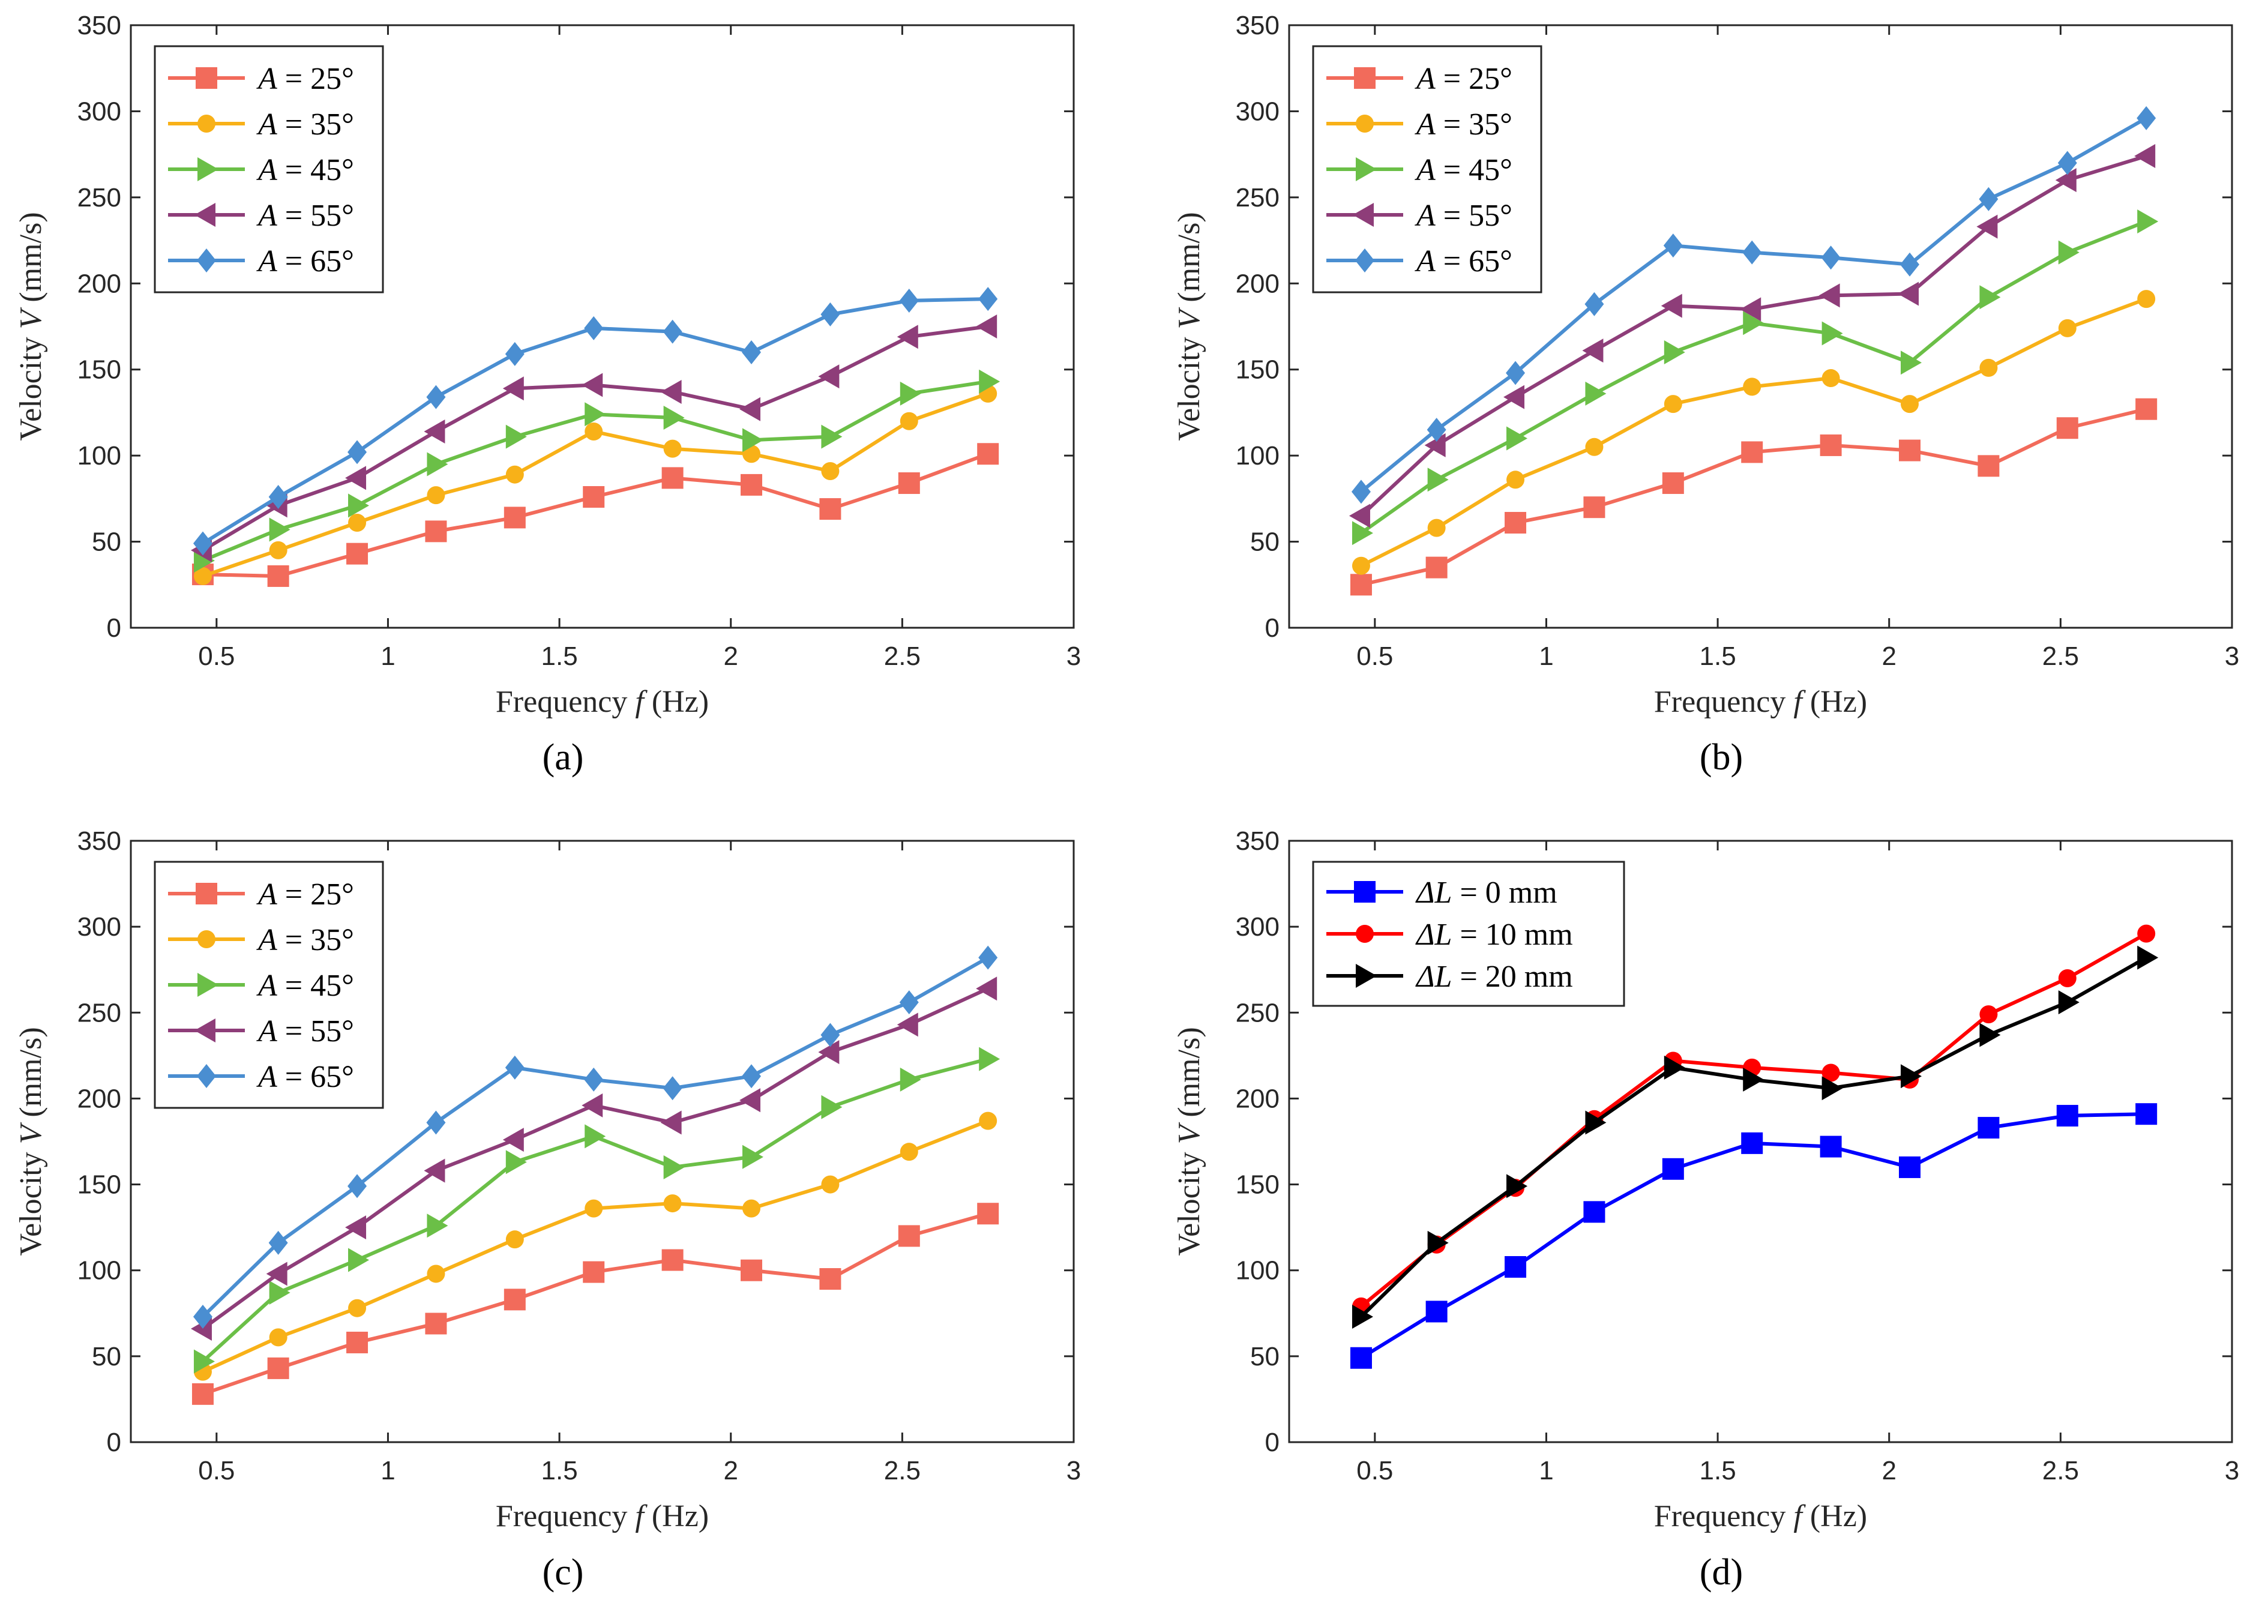 This screenshot has width=2268, height=1624. Describe the element at coordinates (1265, 542) in the screenshot. I see `y-tick-label: 50` at that location.